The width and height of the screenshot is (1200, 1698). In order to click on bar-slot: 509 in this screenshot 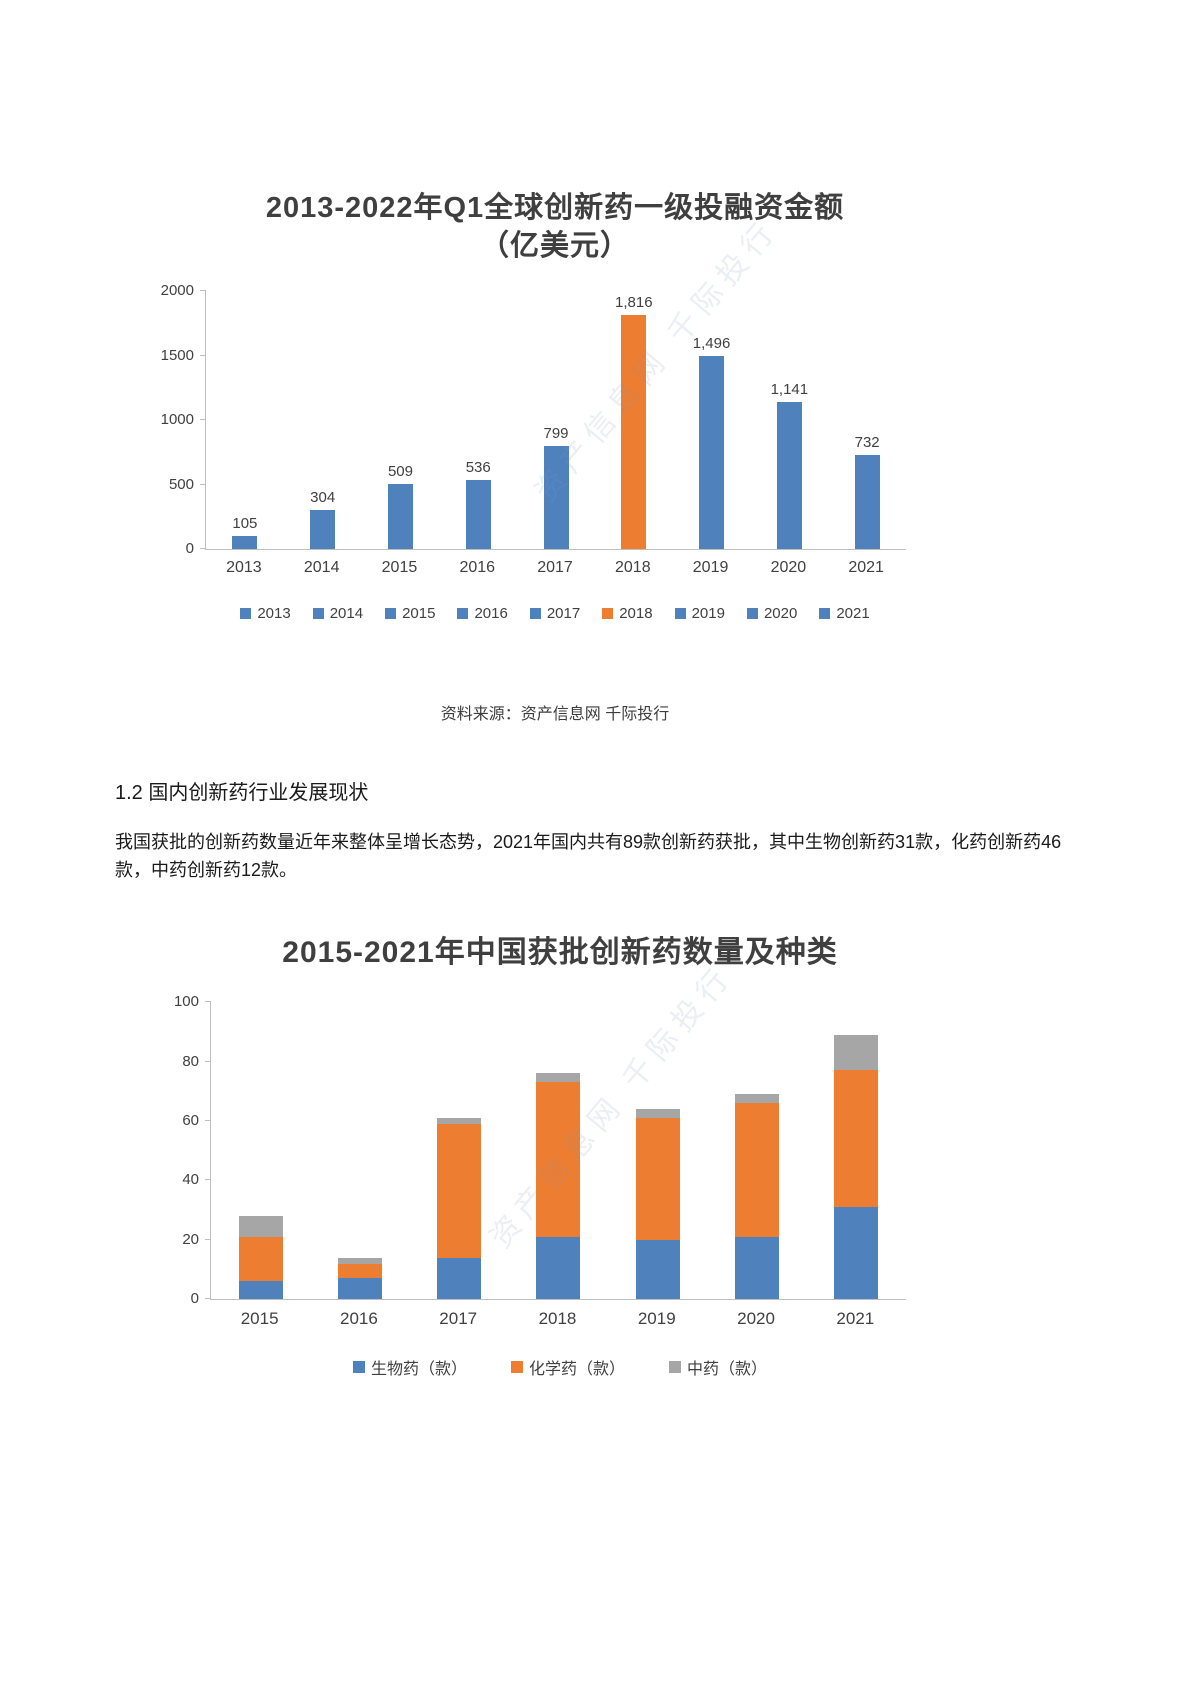, I will do `click(401, 420)`.